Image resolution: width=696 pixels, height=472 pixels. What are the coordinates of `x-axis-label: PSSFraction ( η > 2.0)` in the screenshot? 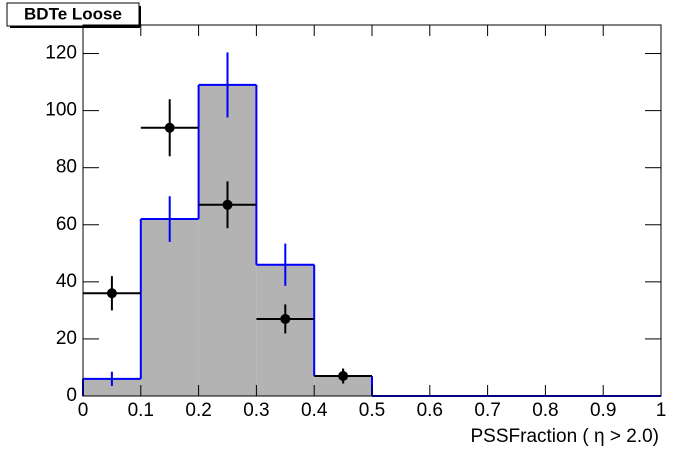 It's located at (565, 436).